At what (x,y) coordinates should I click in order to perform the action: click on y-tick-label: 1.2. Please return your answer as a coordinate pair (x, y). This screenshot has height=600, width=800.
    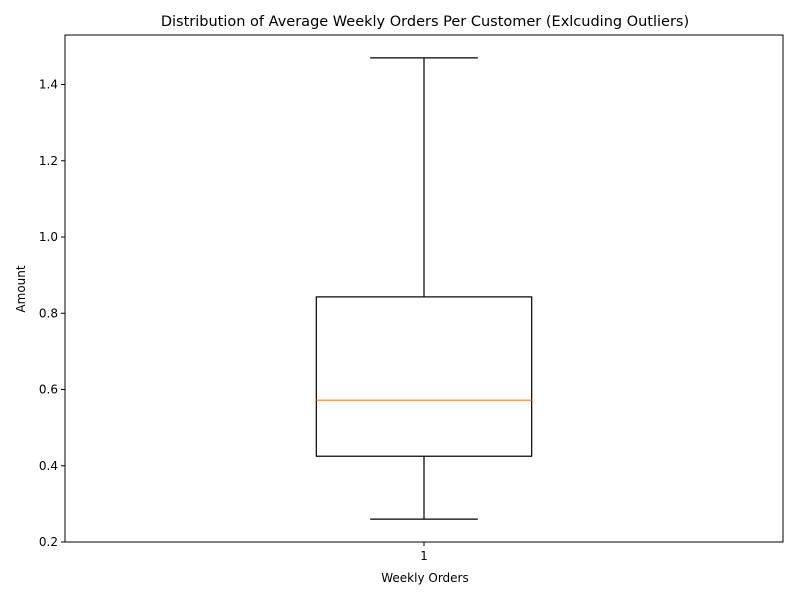
    Looking at the image, I should click on (48, 161).